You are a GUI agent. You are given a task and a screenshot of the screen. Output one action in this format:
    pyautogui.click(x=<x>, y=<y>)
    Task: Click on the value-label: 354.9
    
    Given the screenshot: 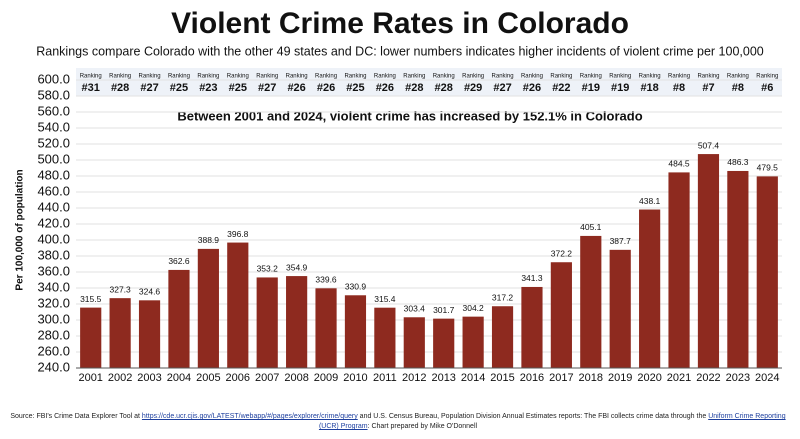 What is the action you would take?
    pyautogui.click(x=297, y=267)
    